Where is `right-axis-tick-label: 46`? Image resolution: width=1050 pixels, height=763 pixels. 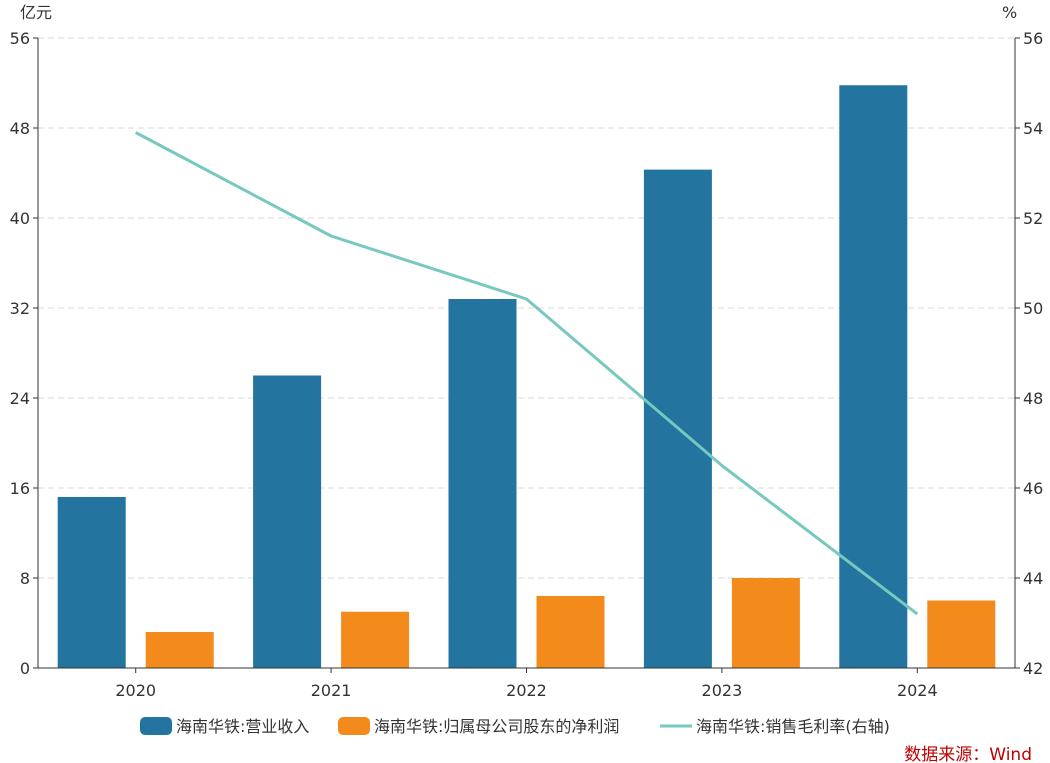
right-axis-tick-label: 46 is located at coordinates (1033, 488).